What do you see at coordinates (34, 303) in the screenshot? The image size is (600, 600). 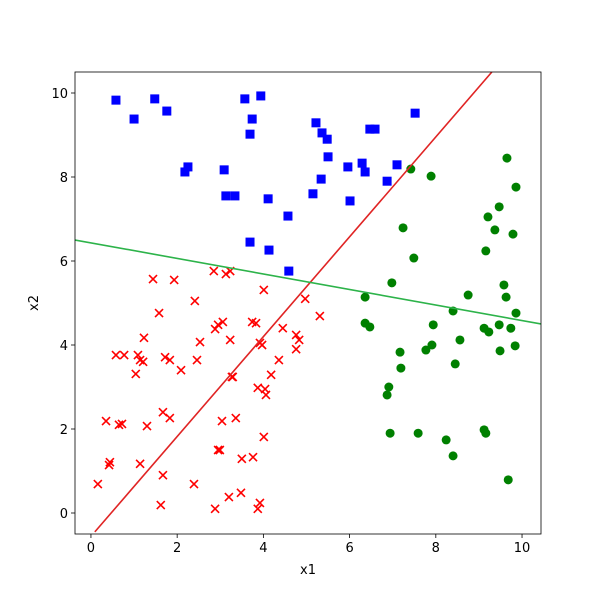 I see `y-axis-label: x2` at bounding box center [34, 303].